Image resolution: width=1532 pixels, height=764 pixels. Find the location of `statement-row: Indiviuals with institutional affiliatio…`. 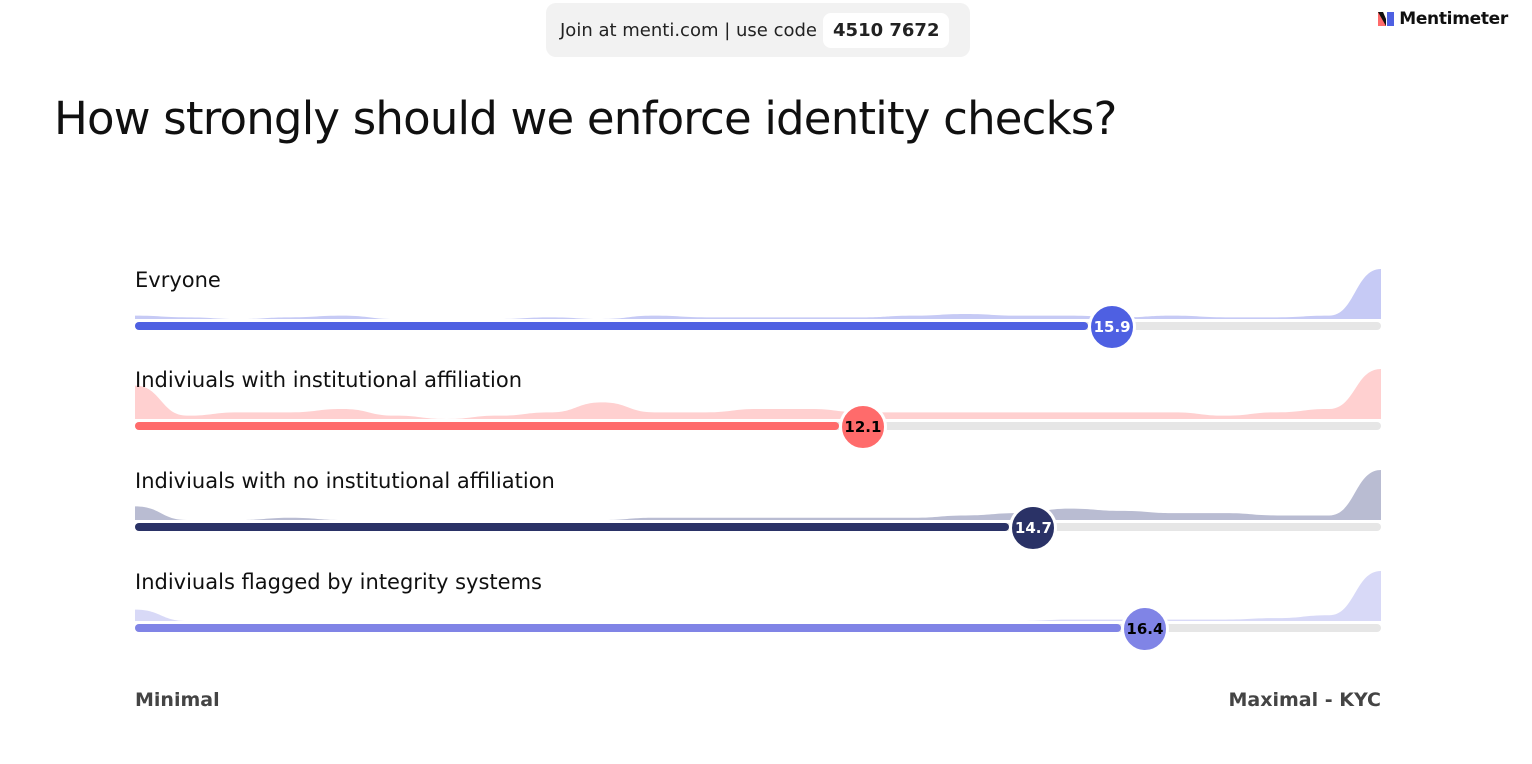

statement-row: Indiviuals with institutional affiliatio… is located at coordinates (758, 418).